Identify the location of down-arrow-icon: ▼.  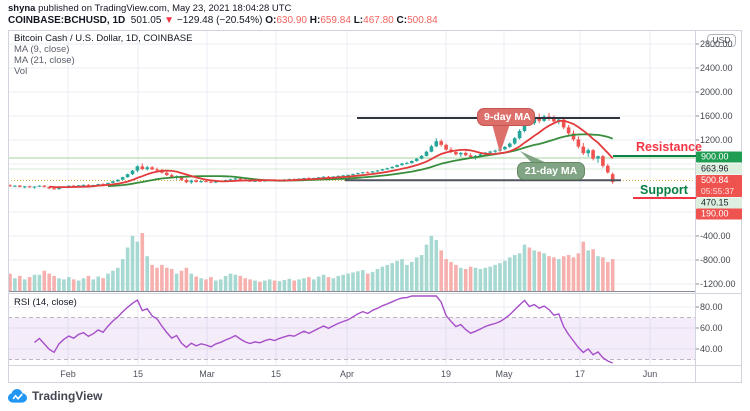
(169, 20).